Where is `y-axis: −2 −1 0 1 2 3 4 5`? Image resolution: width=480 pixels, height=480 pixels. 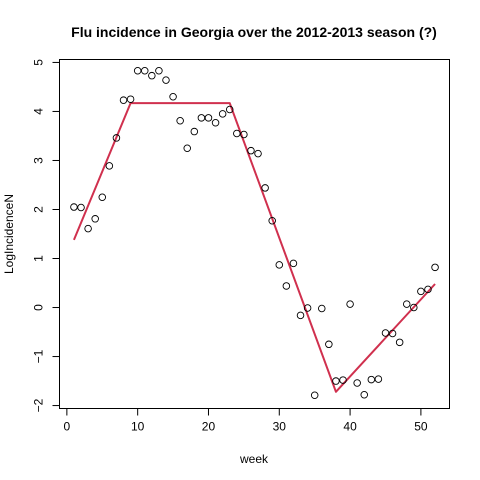
y-axis: −2 −1 0 1 2 3 4 5 is located at coordinates (46, 235).